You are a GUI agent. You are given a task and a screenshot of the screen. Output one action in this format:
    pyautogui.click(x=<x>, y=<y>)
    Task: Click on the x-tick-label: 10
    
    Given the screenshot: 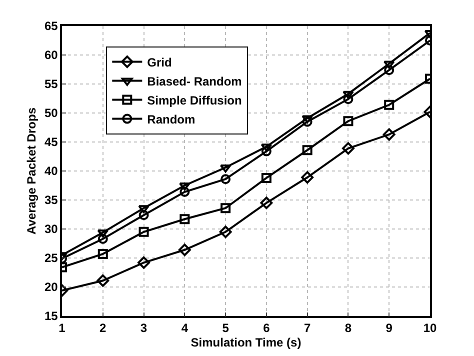 What is the action you would take?
    pyautogui.click(x=430, y=328)
    